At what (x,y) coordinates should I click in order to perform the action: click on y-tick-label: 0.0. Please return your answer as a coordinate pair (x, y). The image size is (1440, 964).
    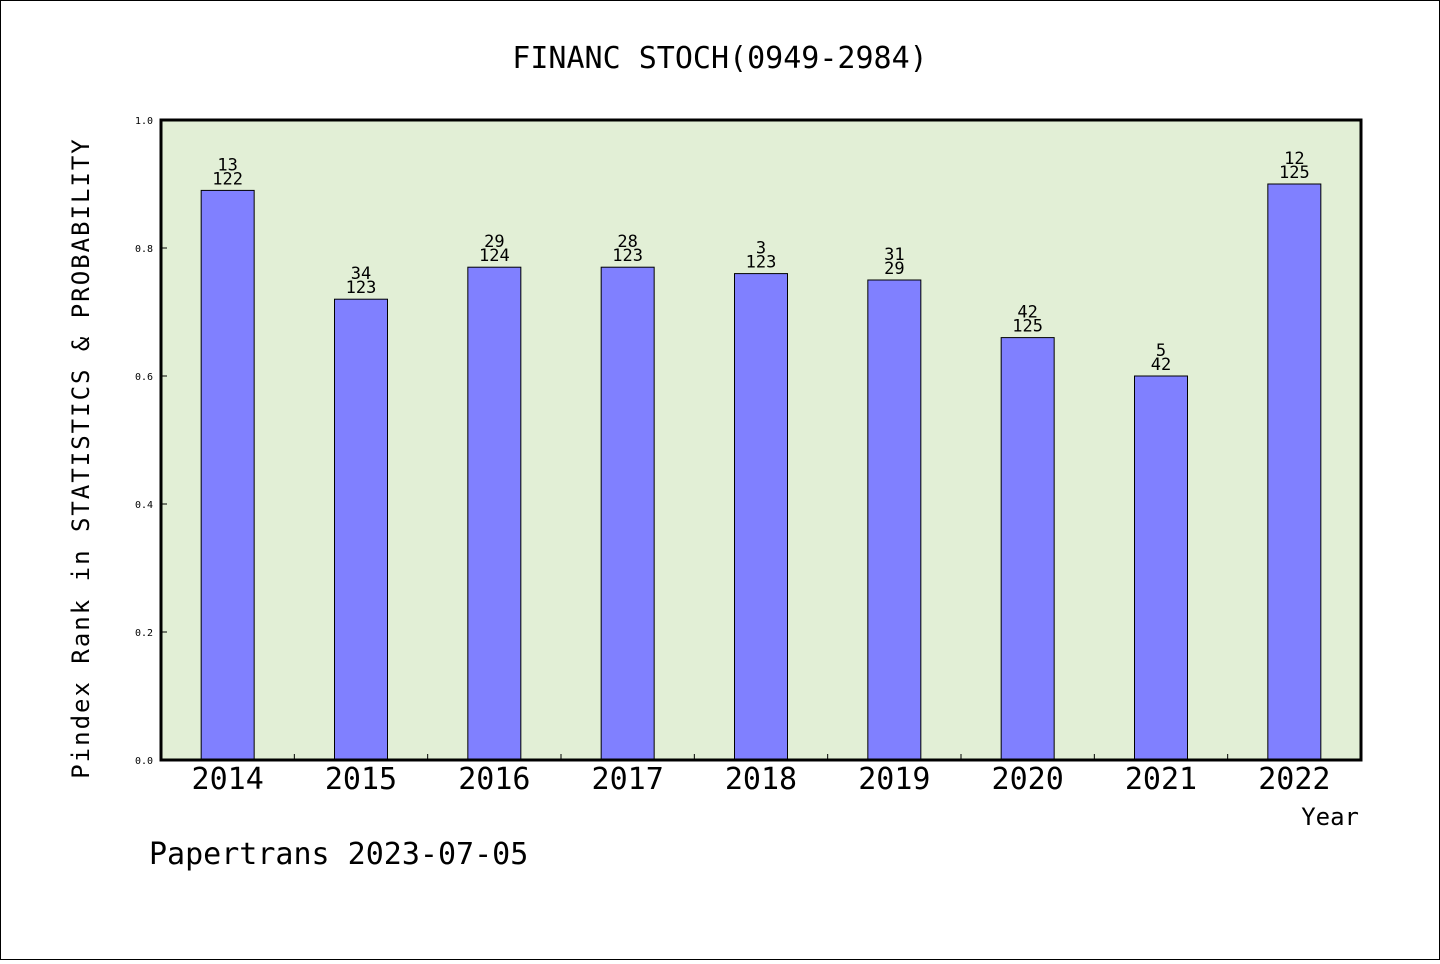
    Looking at the image, I should click on (144, 761).